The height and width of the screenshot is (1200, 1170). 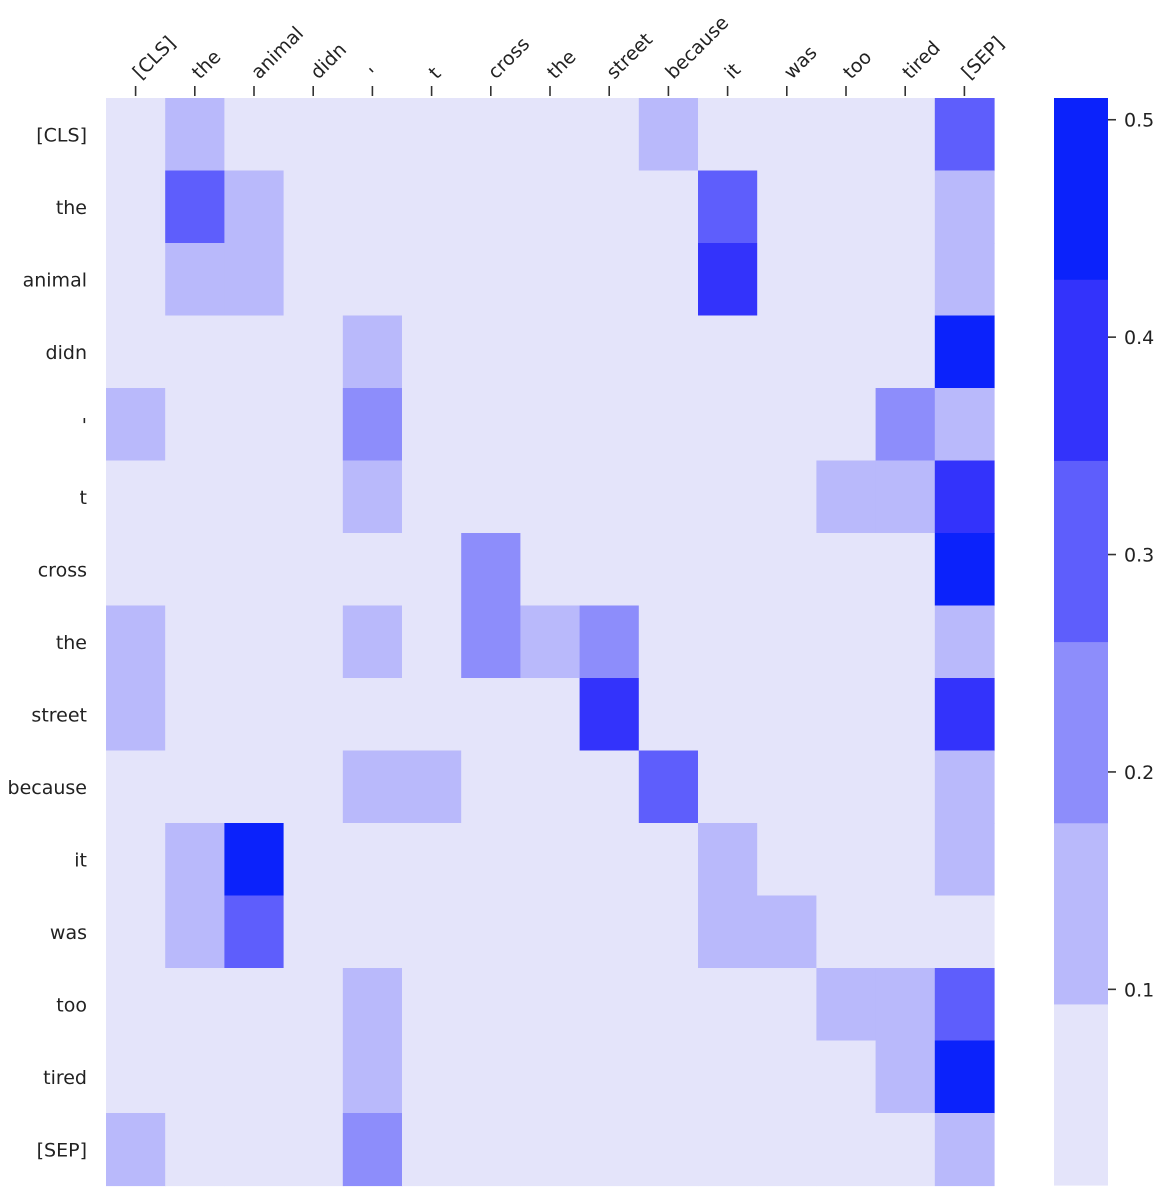 I want to click on heatmap-cell-r12-c7, so click(x=550, y=1005).